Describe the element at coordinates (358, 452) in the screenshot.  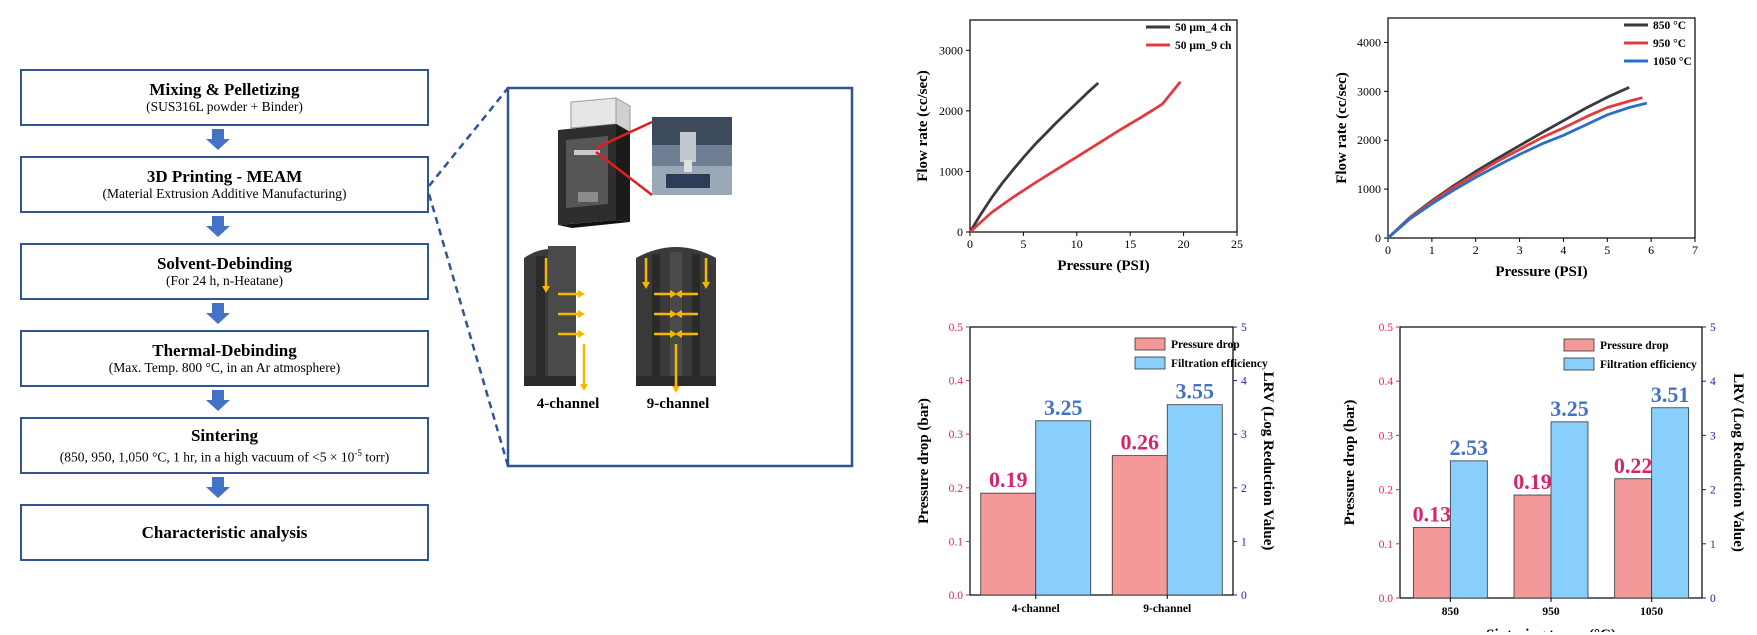
I see `step-subtitle-exponent: -5` at that location.